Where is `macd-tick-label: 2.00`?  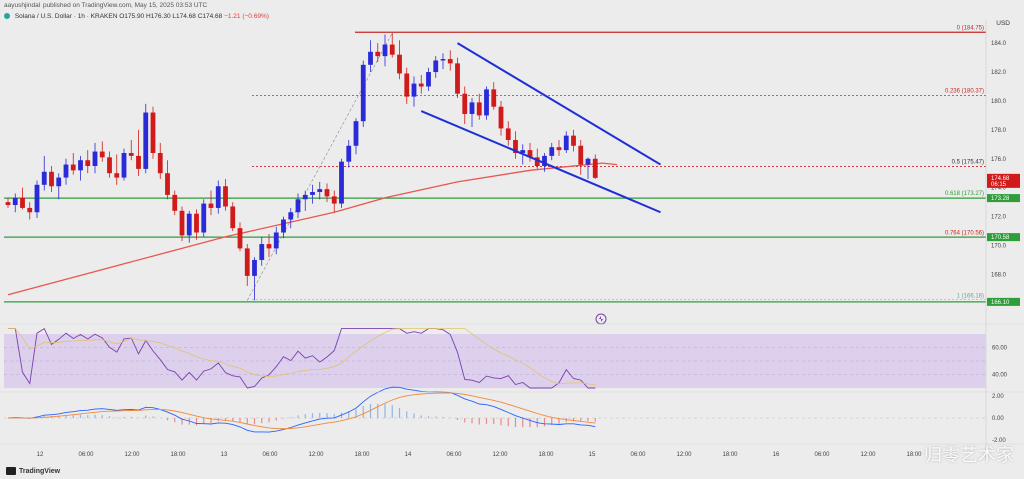 macd-tick-label: 2.00 is located at coordinates (998, 397).